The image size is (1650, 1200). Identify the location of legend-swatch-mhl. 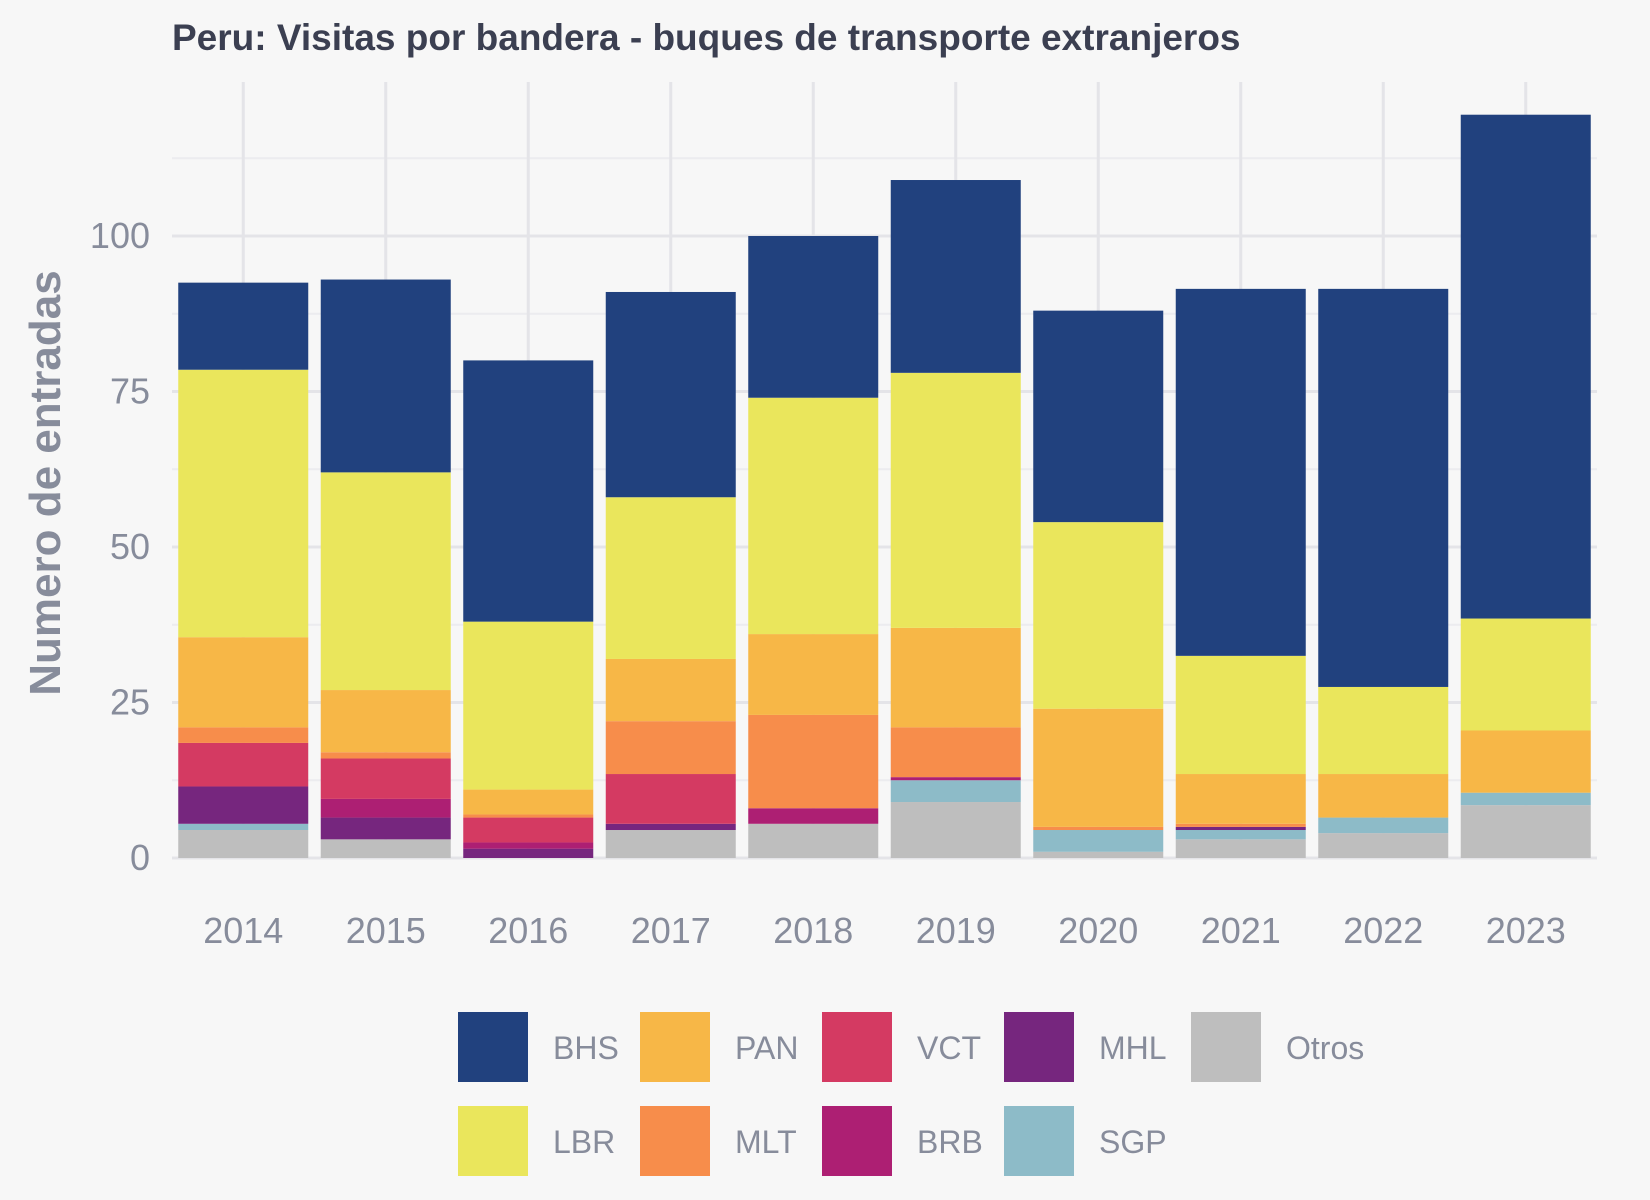
(1039, 1047).